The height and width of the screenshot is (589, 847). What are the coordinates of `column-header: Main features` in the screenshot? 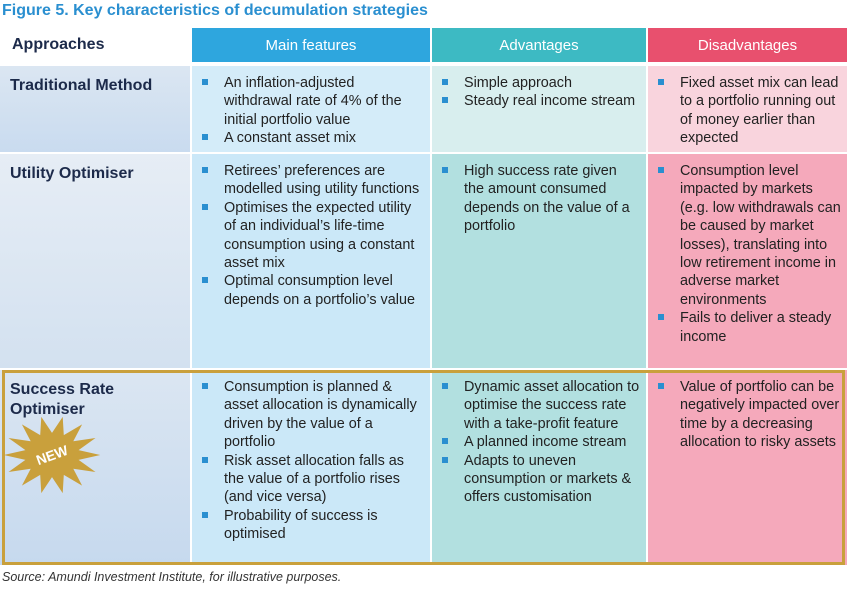 It's located at (311, 45).